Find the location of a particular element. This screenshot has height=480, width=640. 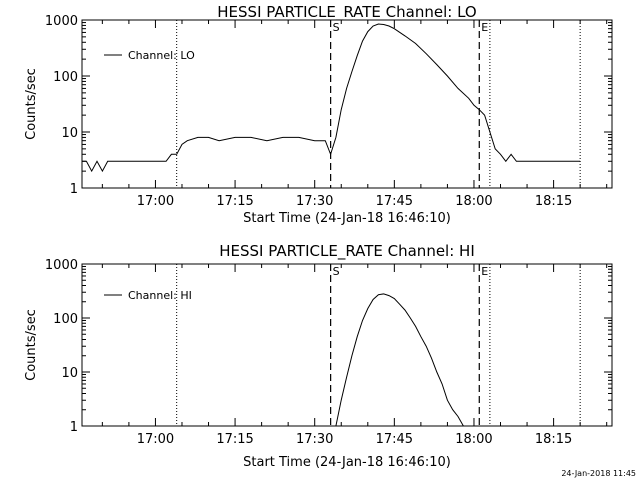

series-line-hi is located at coordinates (399, 360).